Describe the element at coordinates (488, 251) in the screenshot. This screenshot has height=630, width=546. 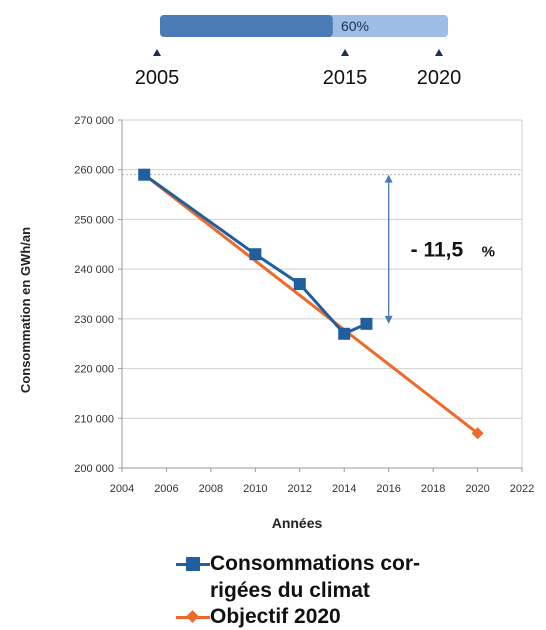
I see `annotation-unit: %` at that location.